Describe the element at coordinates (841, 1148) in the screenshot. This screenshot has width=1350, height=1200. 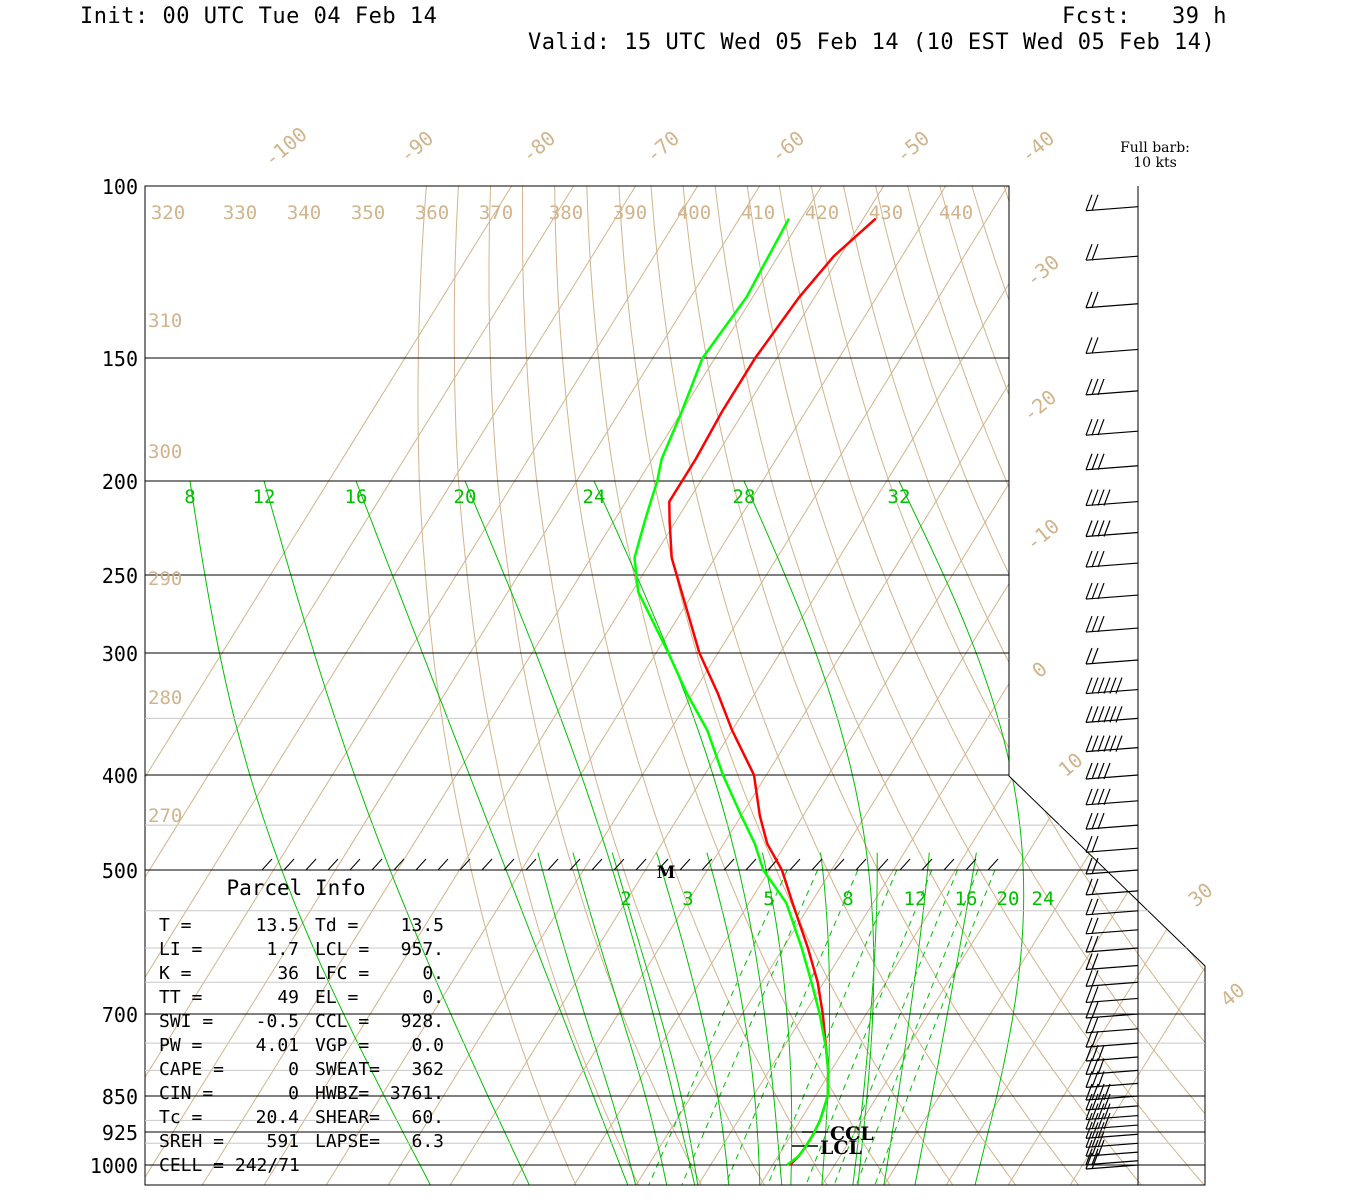
I see `lcl-label: LCL` at that location.